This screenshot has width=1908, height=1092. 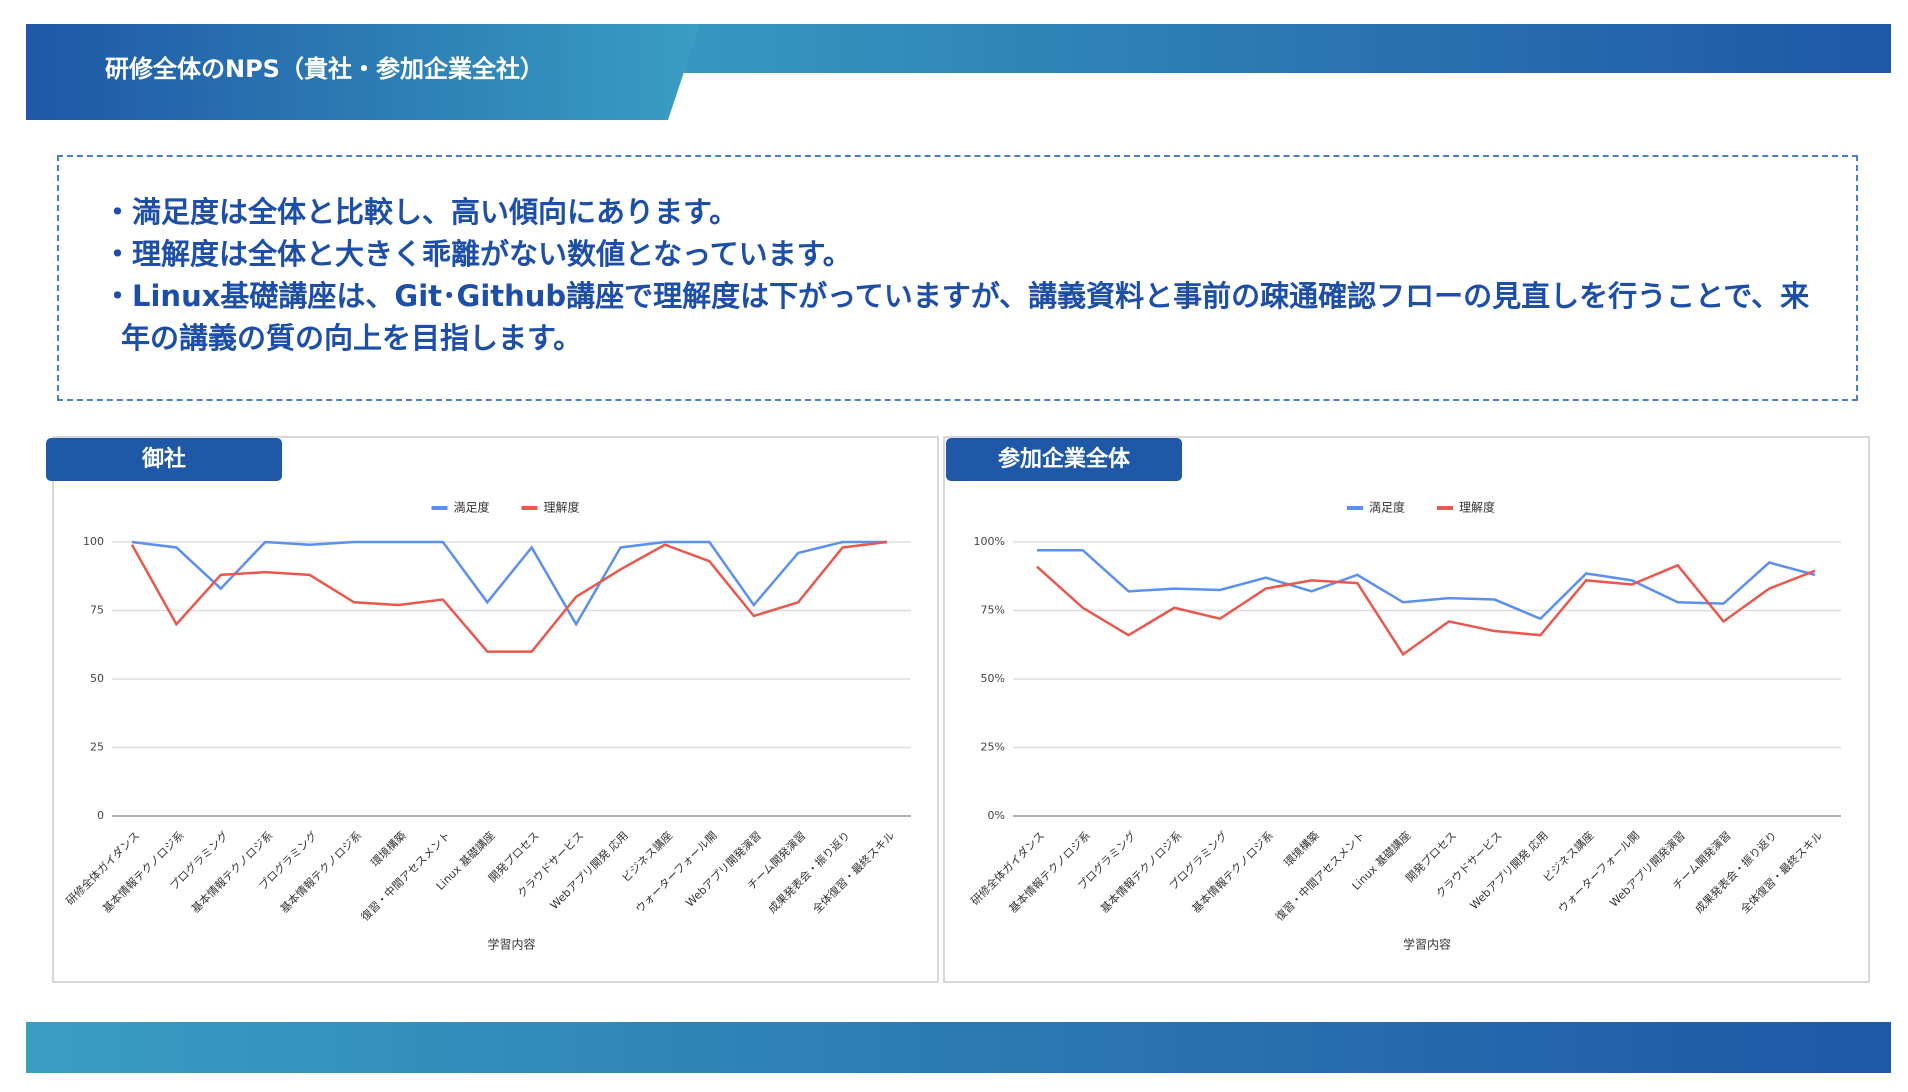 I want to click on y-tick-label: 50%, so click(x=993, y=678).